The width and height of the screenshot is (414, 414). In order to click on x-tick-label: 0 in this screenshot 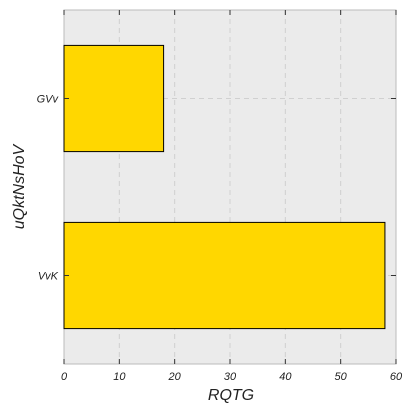, I will do `click(64, 377)`.